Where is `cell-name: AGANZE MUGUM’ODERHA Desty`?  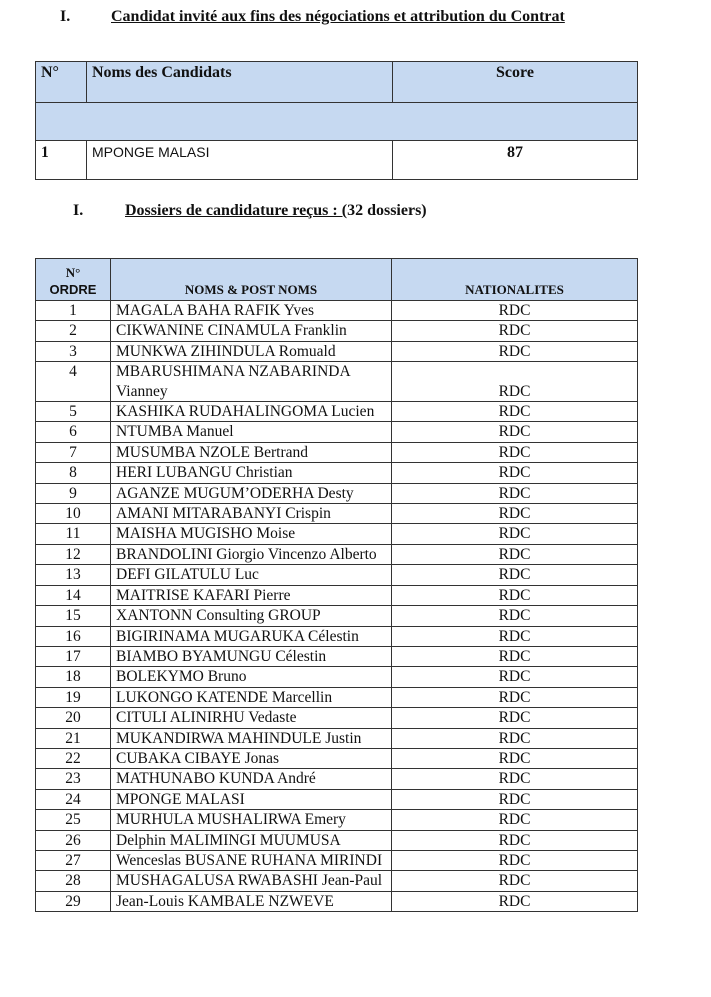
cell-name: AGANZE MUGUM’ODERHA Desty is located at coordinates (251, 493).